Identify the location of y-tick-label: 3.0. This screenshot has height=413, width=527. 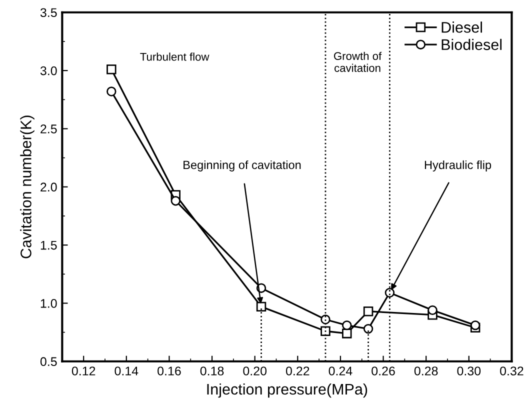
(48, 71).